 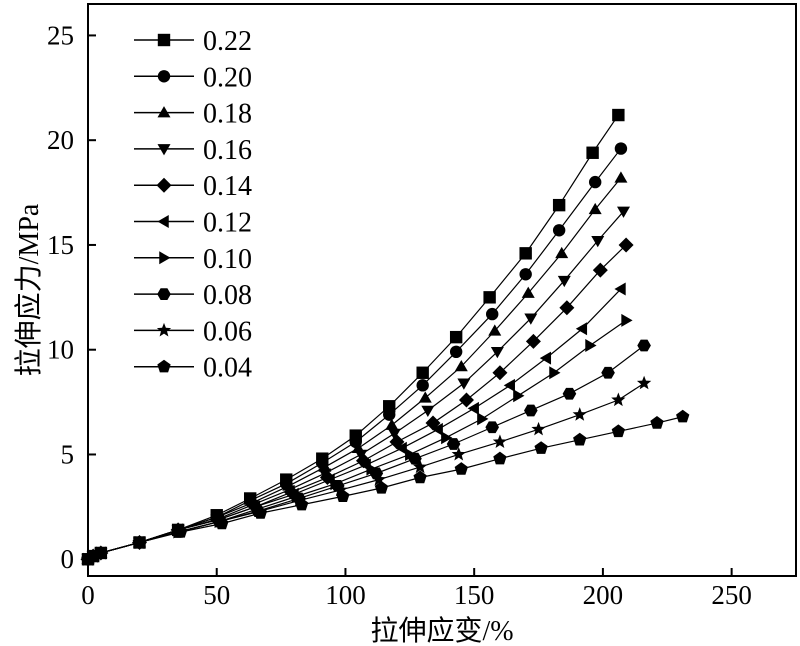 I want to click on legend-label: 0.22, so click(x=227, y=41).